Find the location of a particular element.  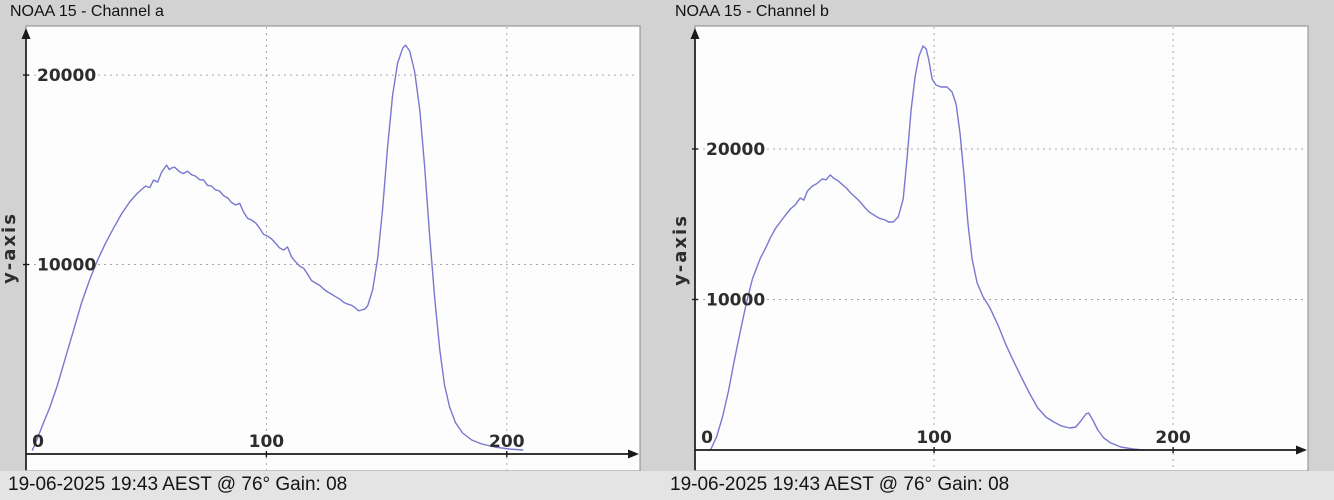

chart-b-caption: 19-06-2025 19:43 AEST @ 76° Gain: 08 is located at coordinates (859, 486).